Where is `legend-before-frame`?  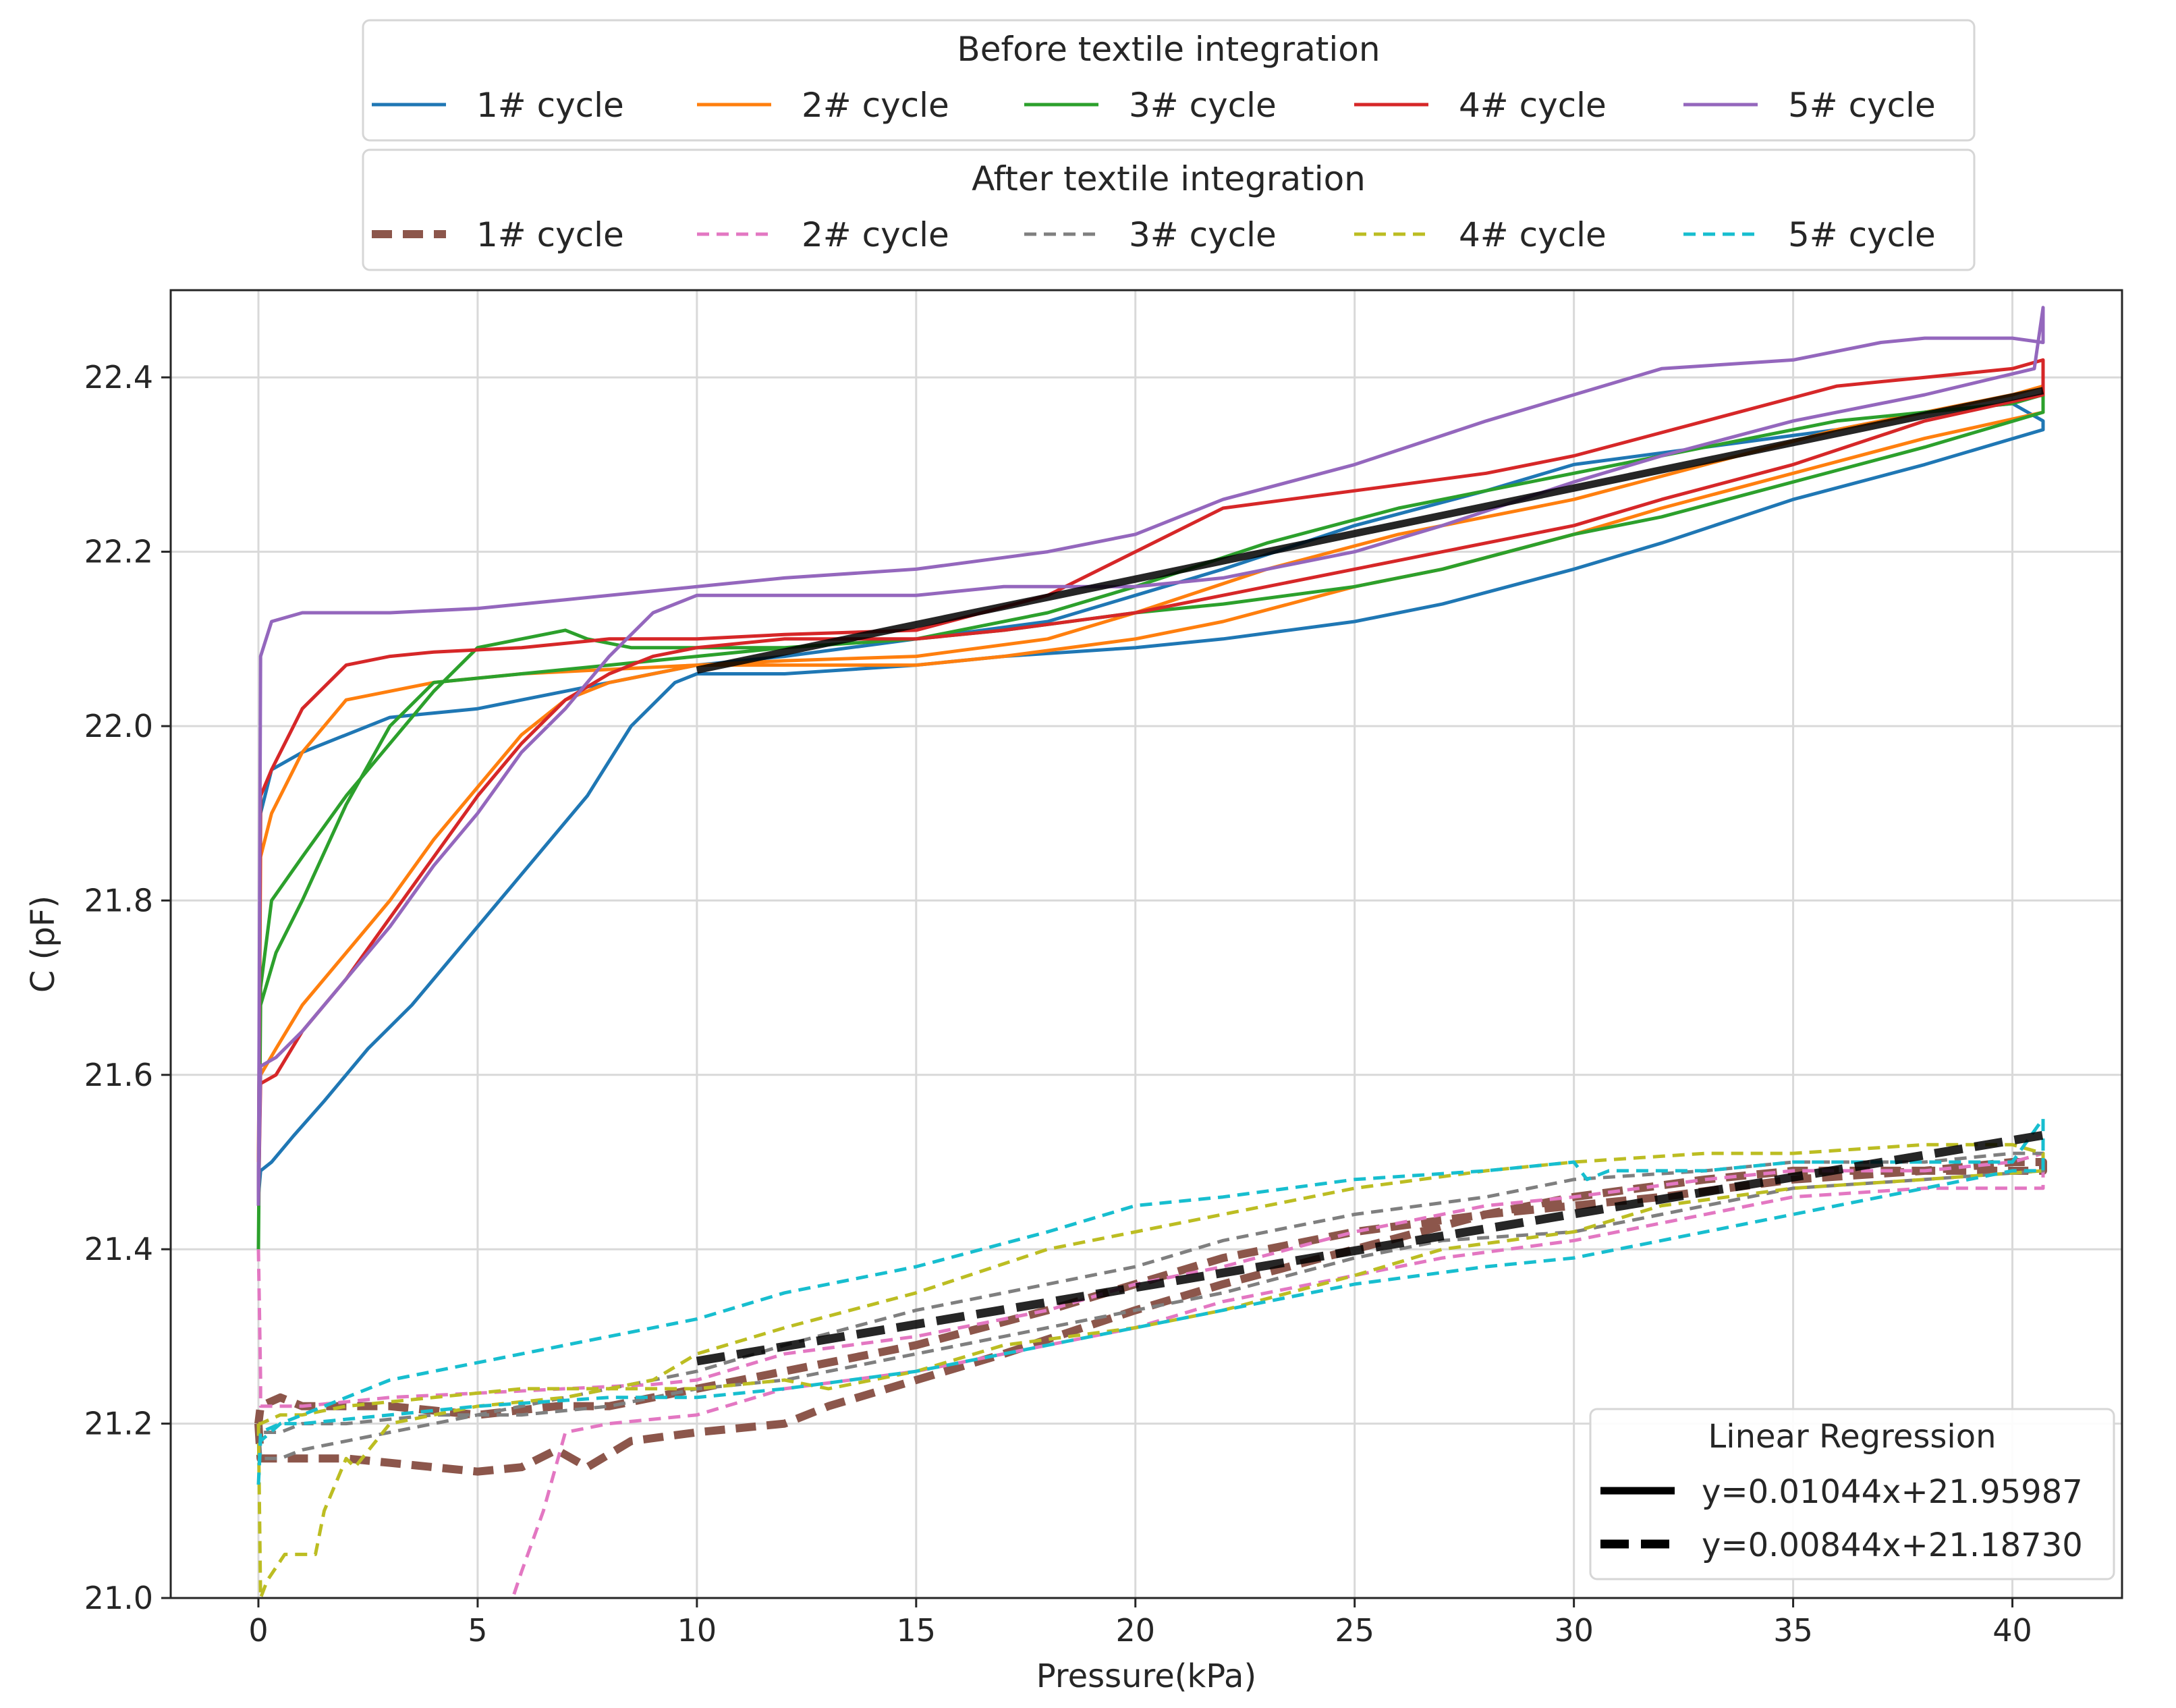
legend-before-frame is located at coordinates (1169, 80).